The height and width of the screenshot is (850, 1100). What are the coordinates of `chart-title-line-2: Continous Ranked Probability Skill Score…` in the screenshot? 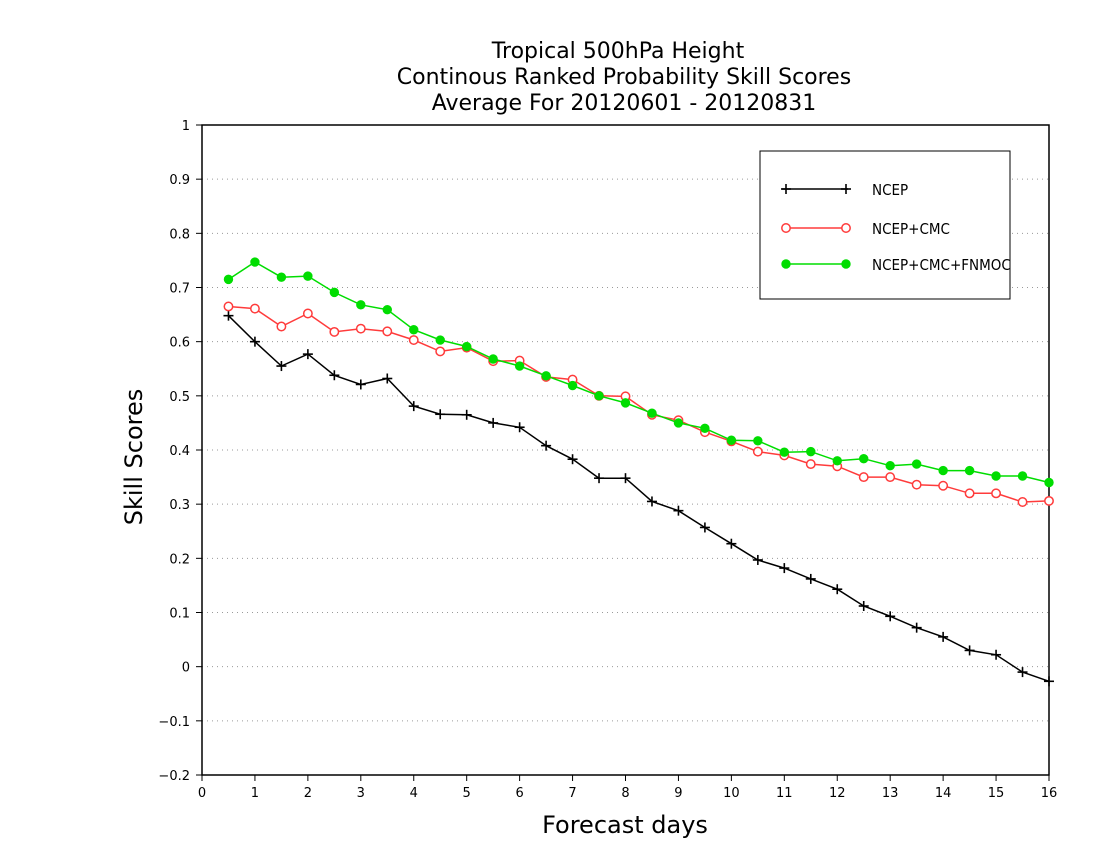 It's located at (624, 77).